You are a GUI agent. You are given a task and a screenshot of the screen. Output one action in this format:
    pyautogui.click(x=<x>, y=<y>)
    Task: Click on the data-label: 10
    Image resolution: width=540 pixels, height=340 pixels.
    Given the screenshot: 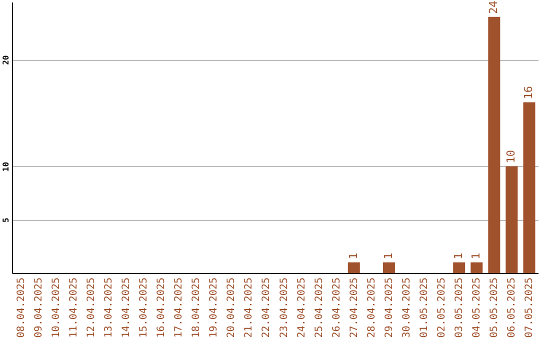 What is the action you would take?
    pyautogui.click(x=511, y=157)
    